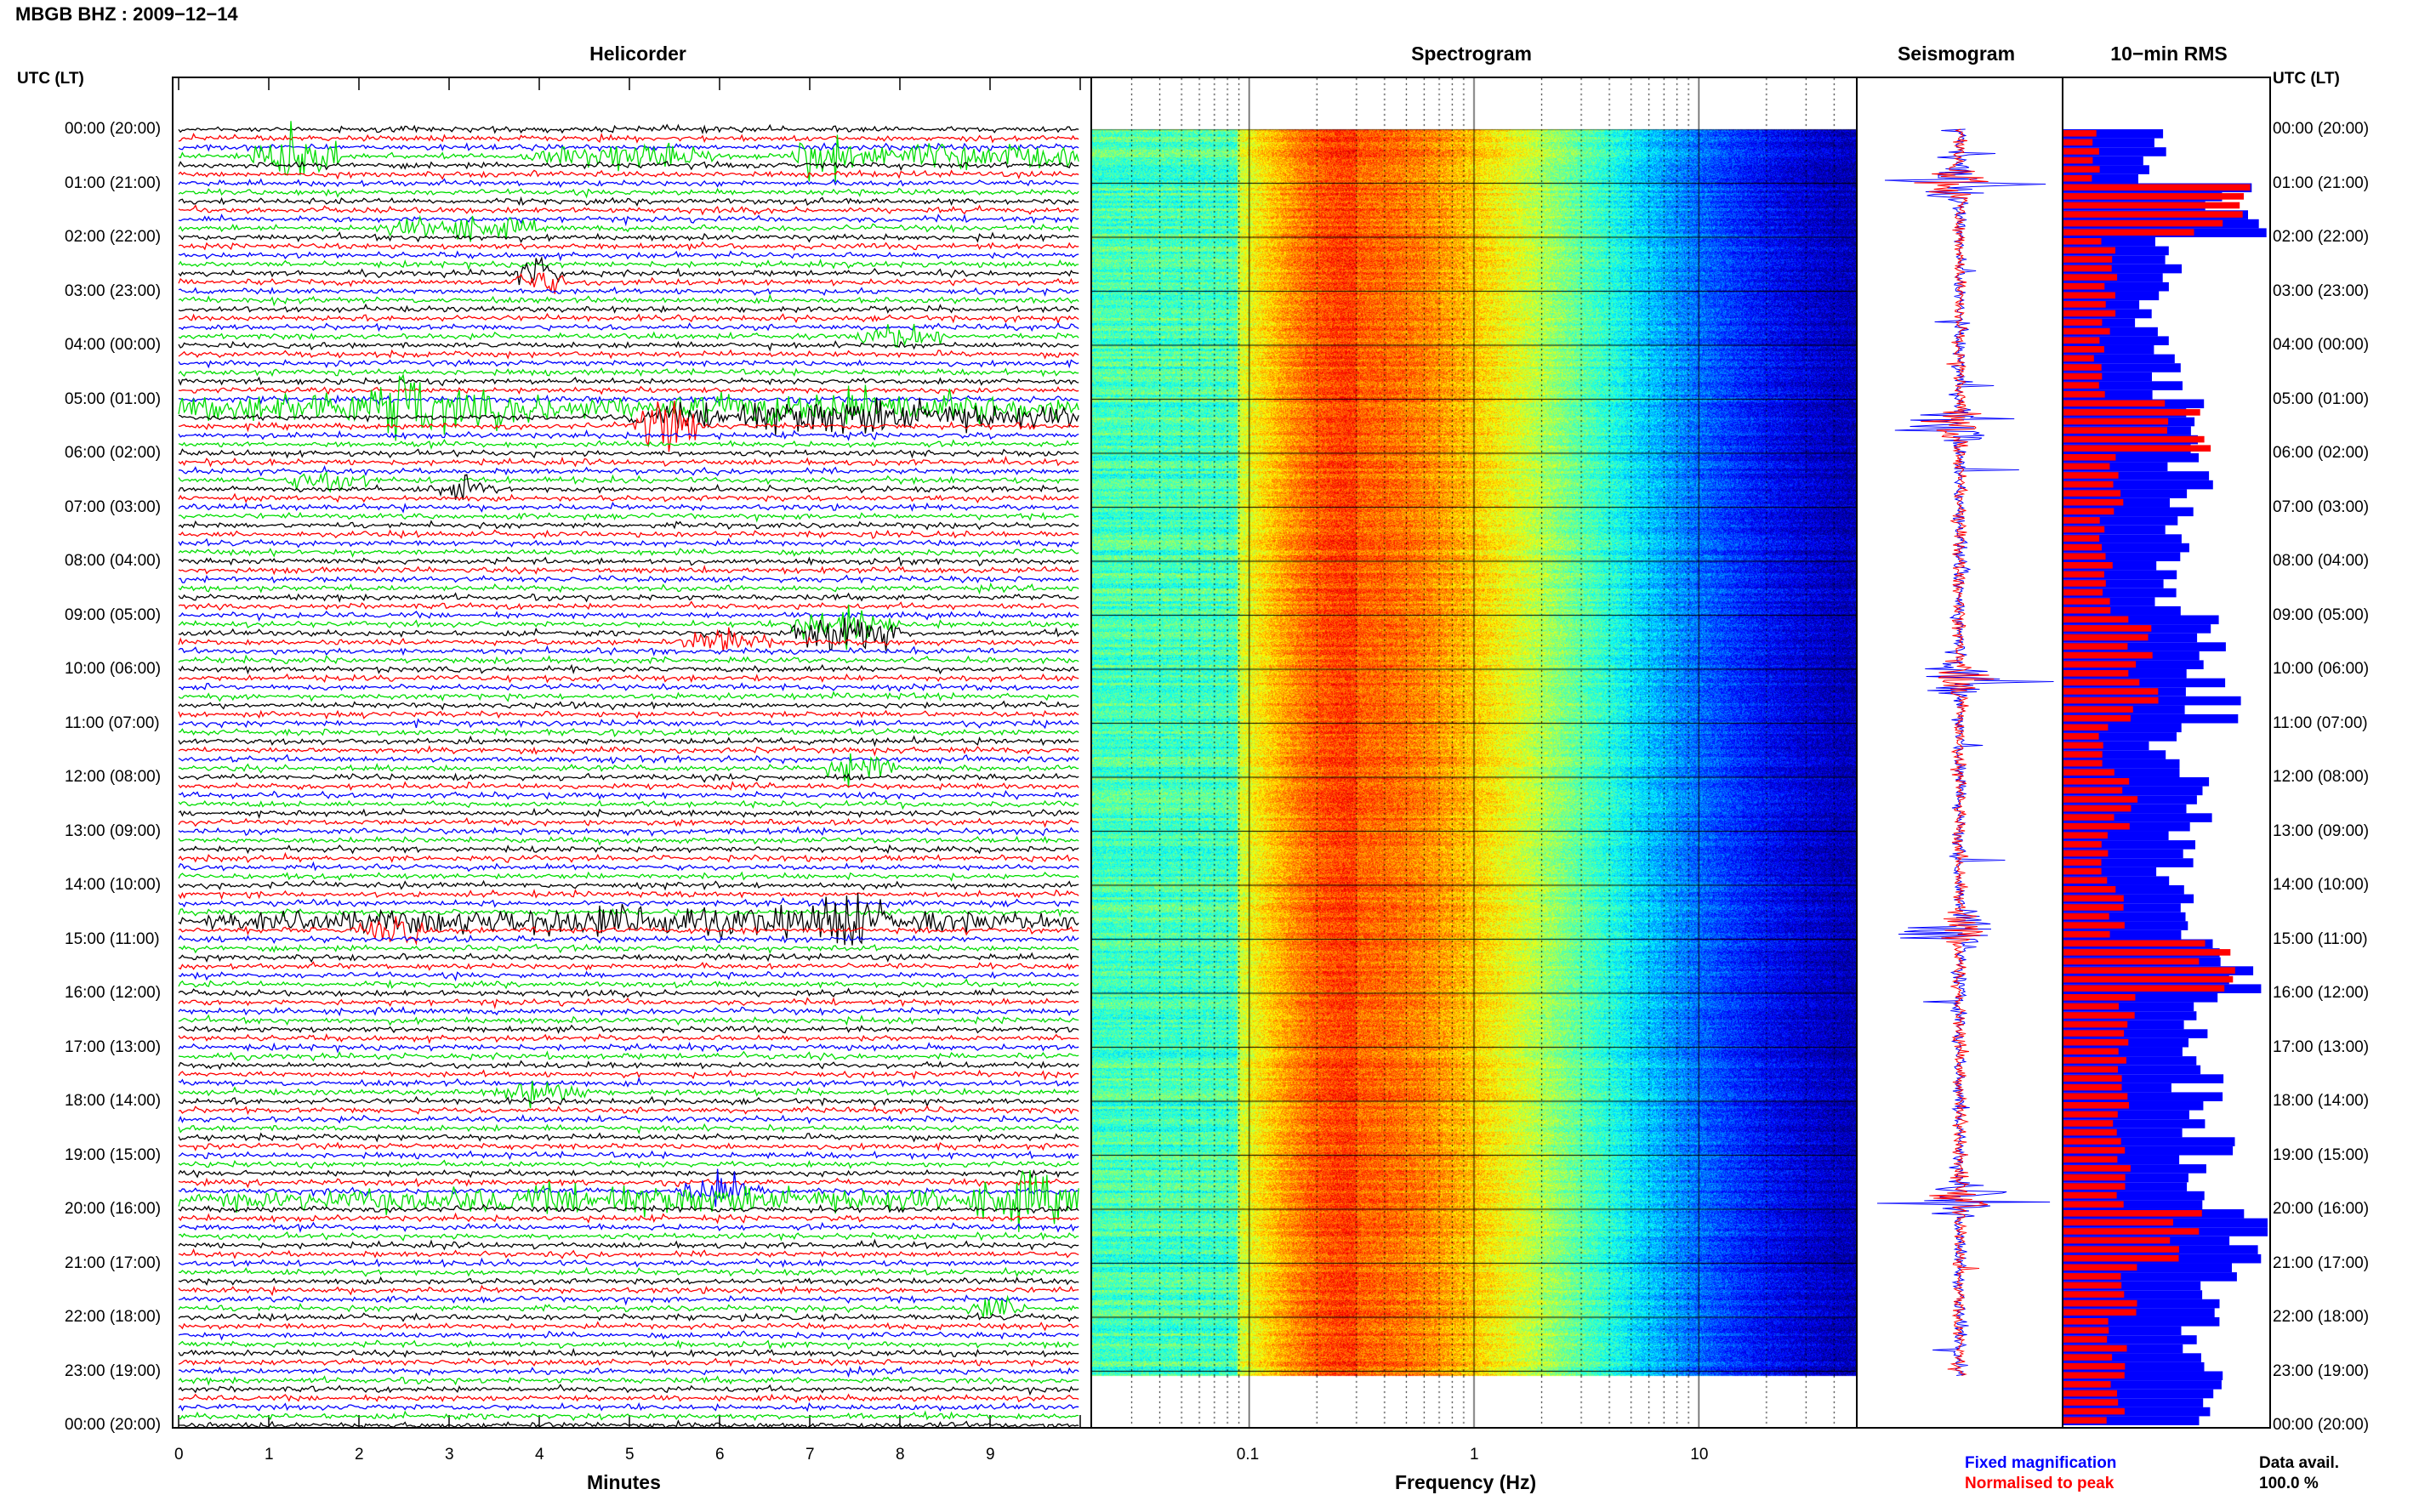  What do you see at coordinates (2166, 753) in the screenshot?
I see `rms-panel` at bounding box center [2166, 753].